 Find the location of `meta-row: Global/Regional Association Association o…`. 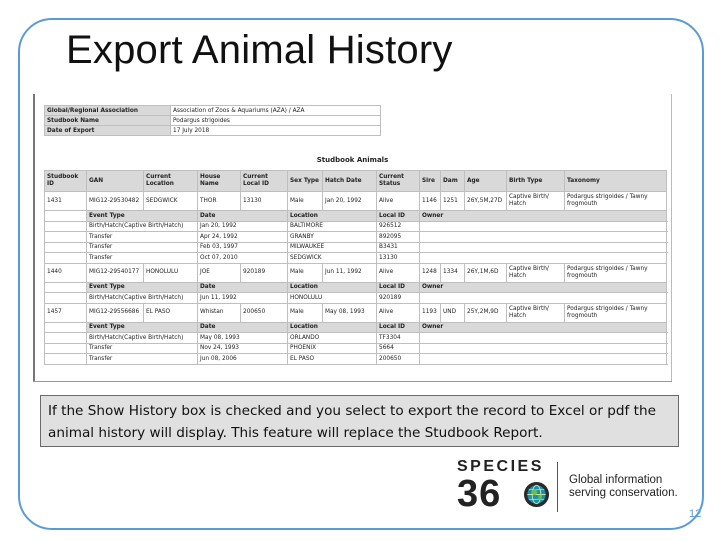

meta-row: Global/Regional Association Association o… is located at coordinates (212, 110).